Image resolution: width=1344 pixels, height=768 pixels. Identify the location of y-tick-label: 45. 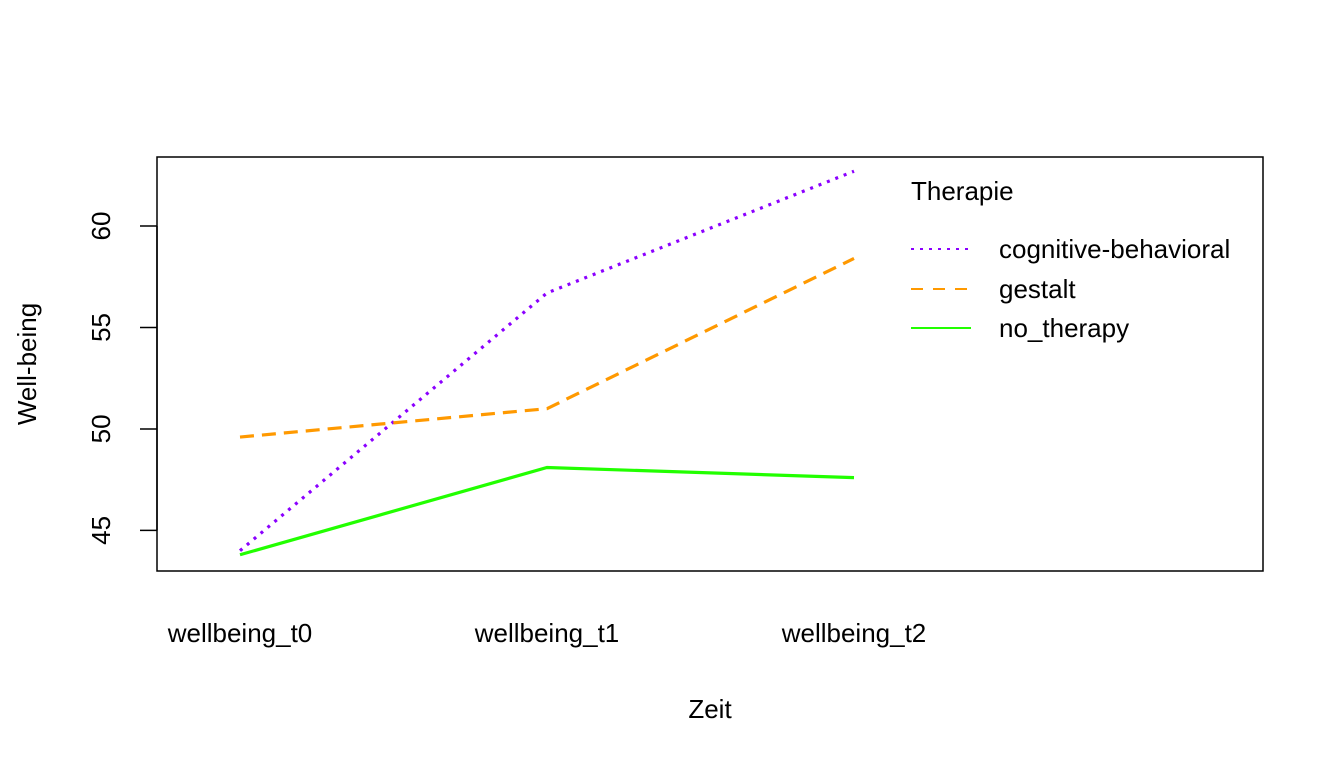
(101, 530).